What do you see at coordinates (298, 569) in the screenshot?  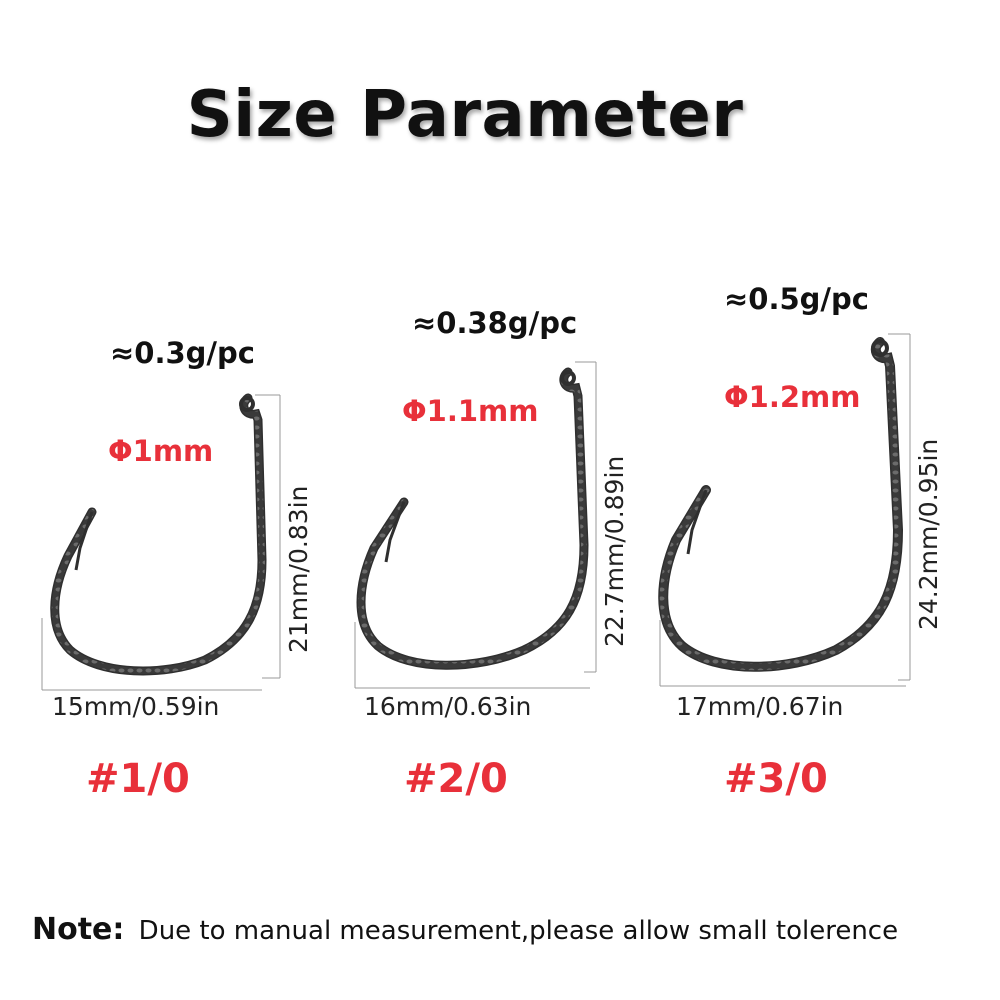 I see `hook-1-0-length: 21mm/0.83in` at bounding box center [298, 569].